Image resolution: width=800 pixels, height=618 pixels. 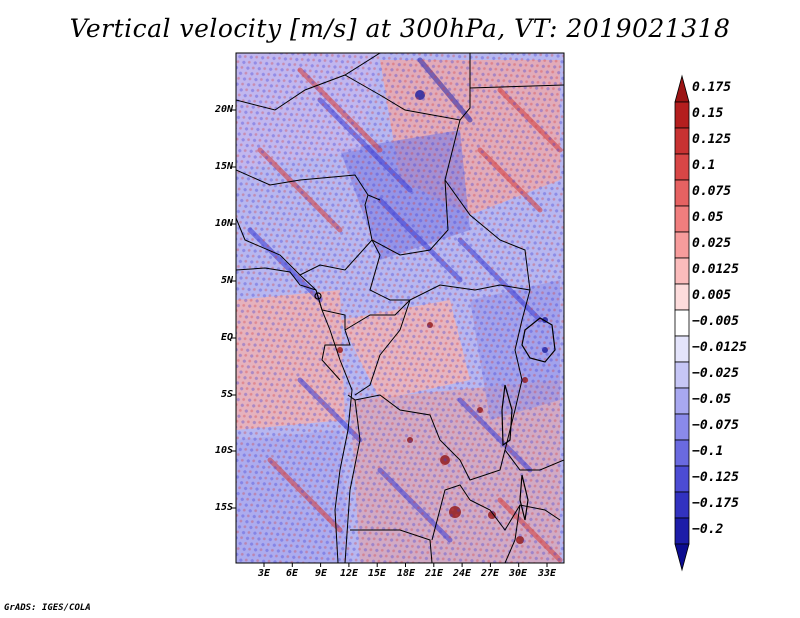 What do you see at coordinates (223, 223) in the screenshot?
I see `lat-label-10n: 10N` at bounding box center [223, 223].